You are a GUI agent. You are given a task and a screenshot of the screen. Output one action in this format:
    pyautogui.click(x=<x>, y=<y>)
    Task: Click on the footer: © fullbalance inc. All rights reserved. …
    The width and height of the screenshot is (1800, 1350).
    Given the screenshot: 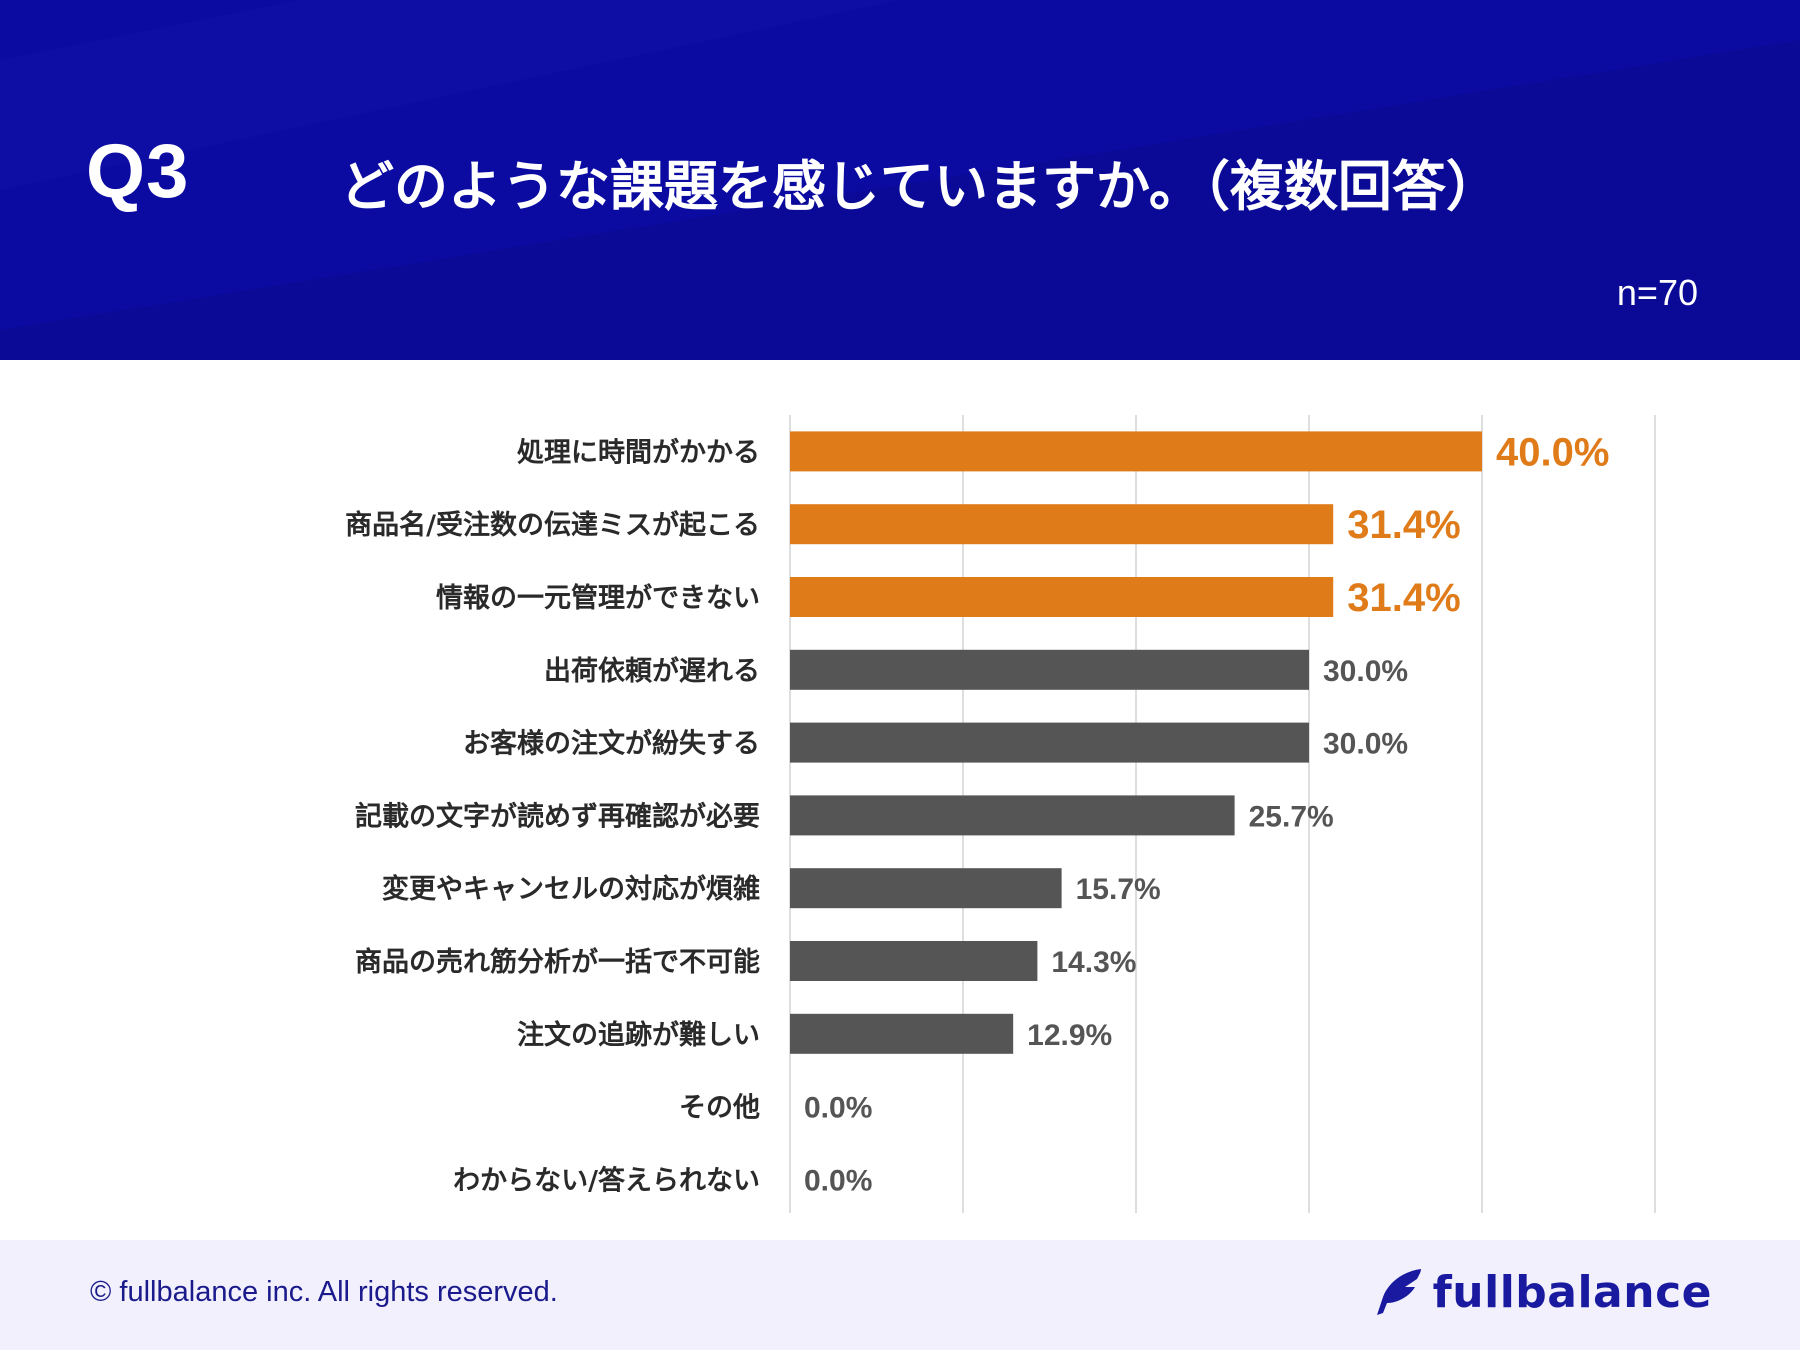 What is the action you would take?
    pyautogui.click(x=900, y=1295)
    